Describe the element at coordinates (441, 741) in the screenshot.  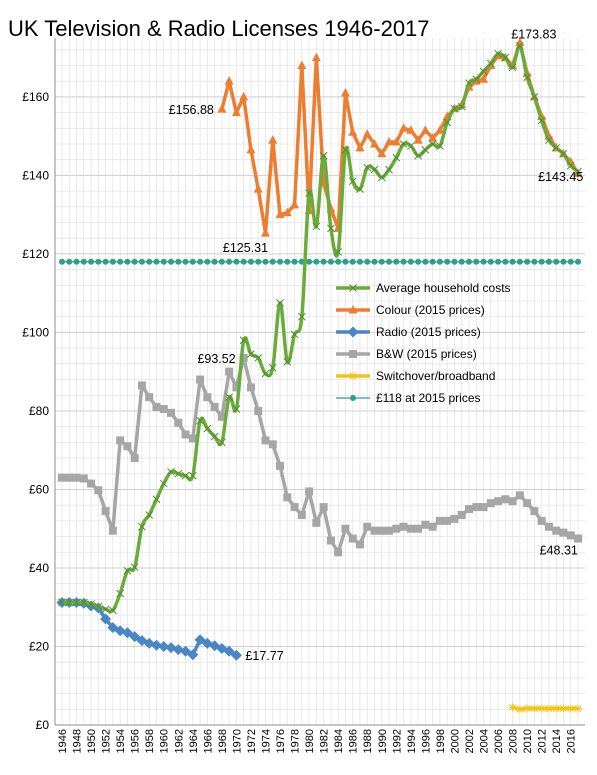
I see `x-tick-label: 1998` at that location.